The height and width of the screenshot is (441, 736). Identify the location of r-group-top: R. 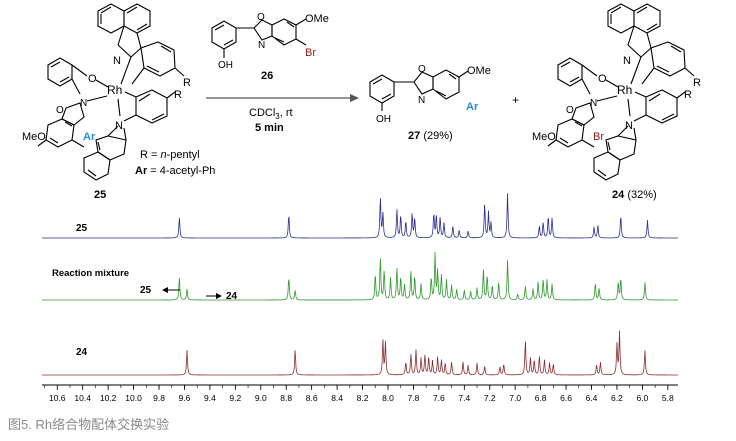
(187, 83).